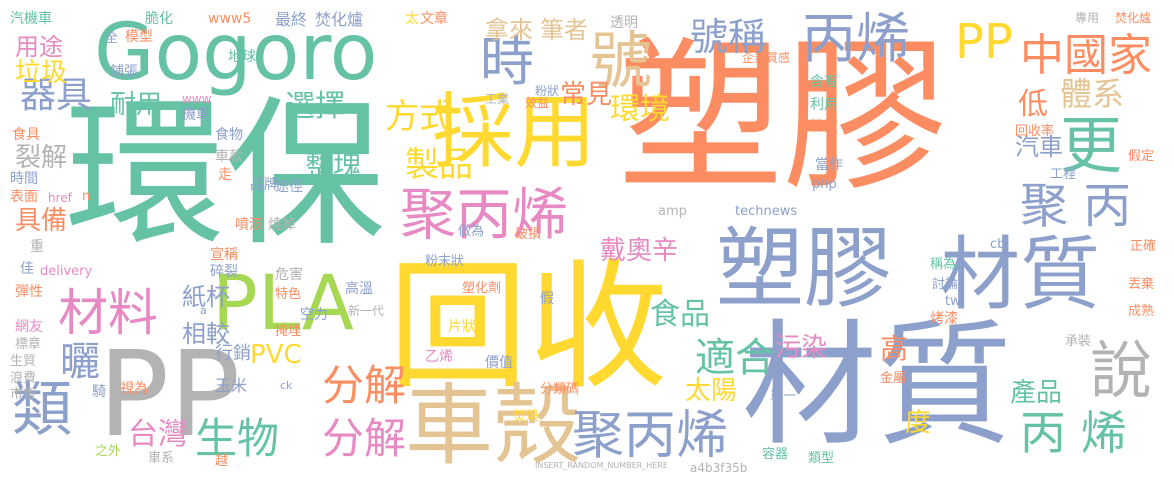  Describe the element at coordinates (711, 391) in the screenshot. I see `word-taiyang: 太陽` at that location.